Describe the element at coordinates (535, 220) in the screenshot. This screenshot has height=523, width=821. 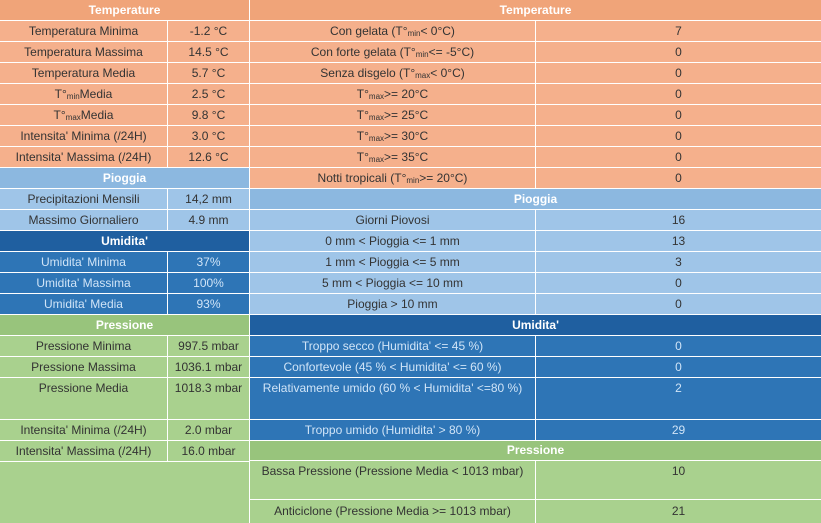
I see `table-row: Giorni Piovosi 16` at that location.